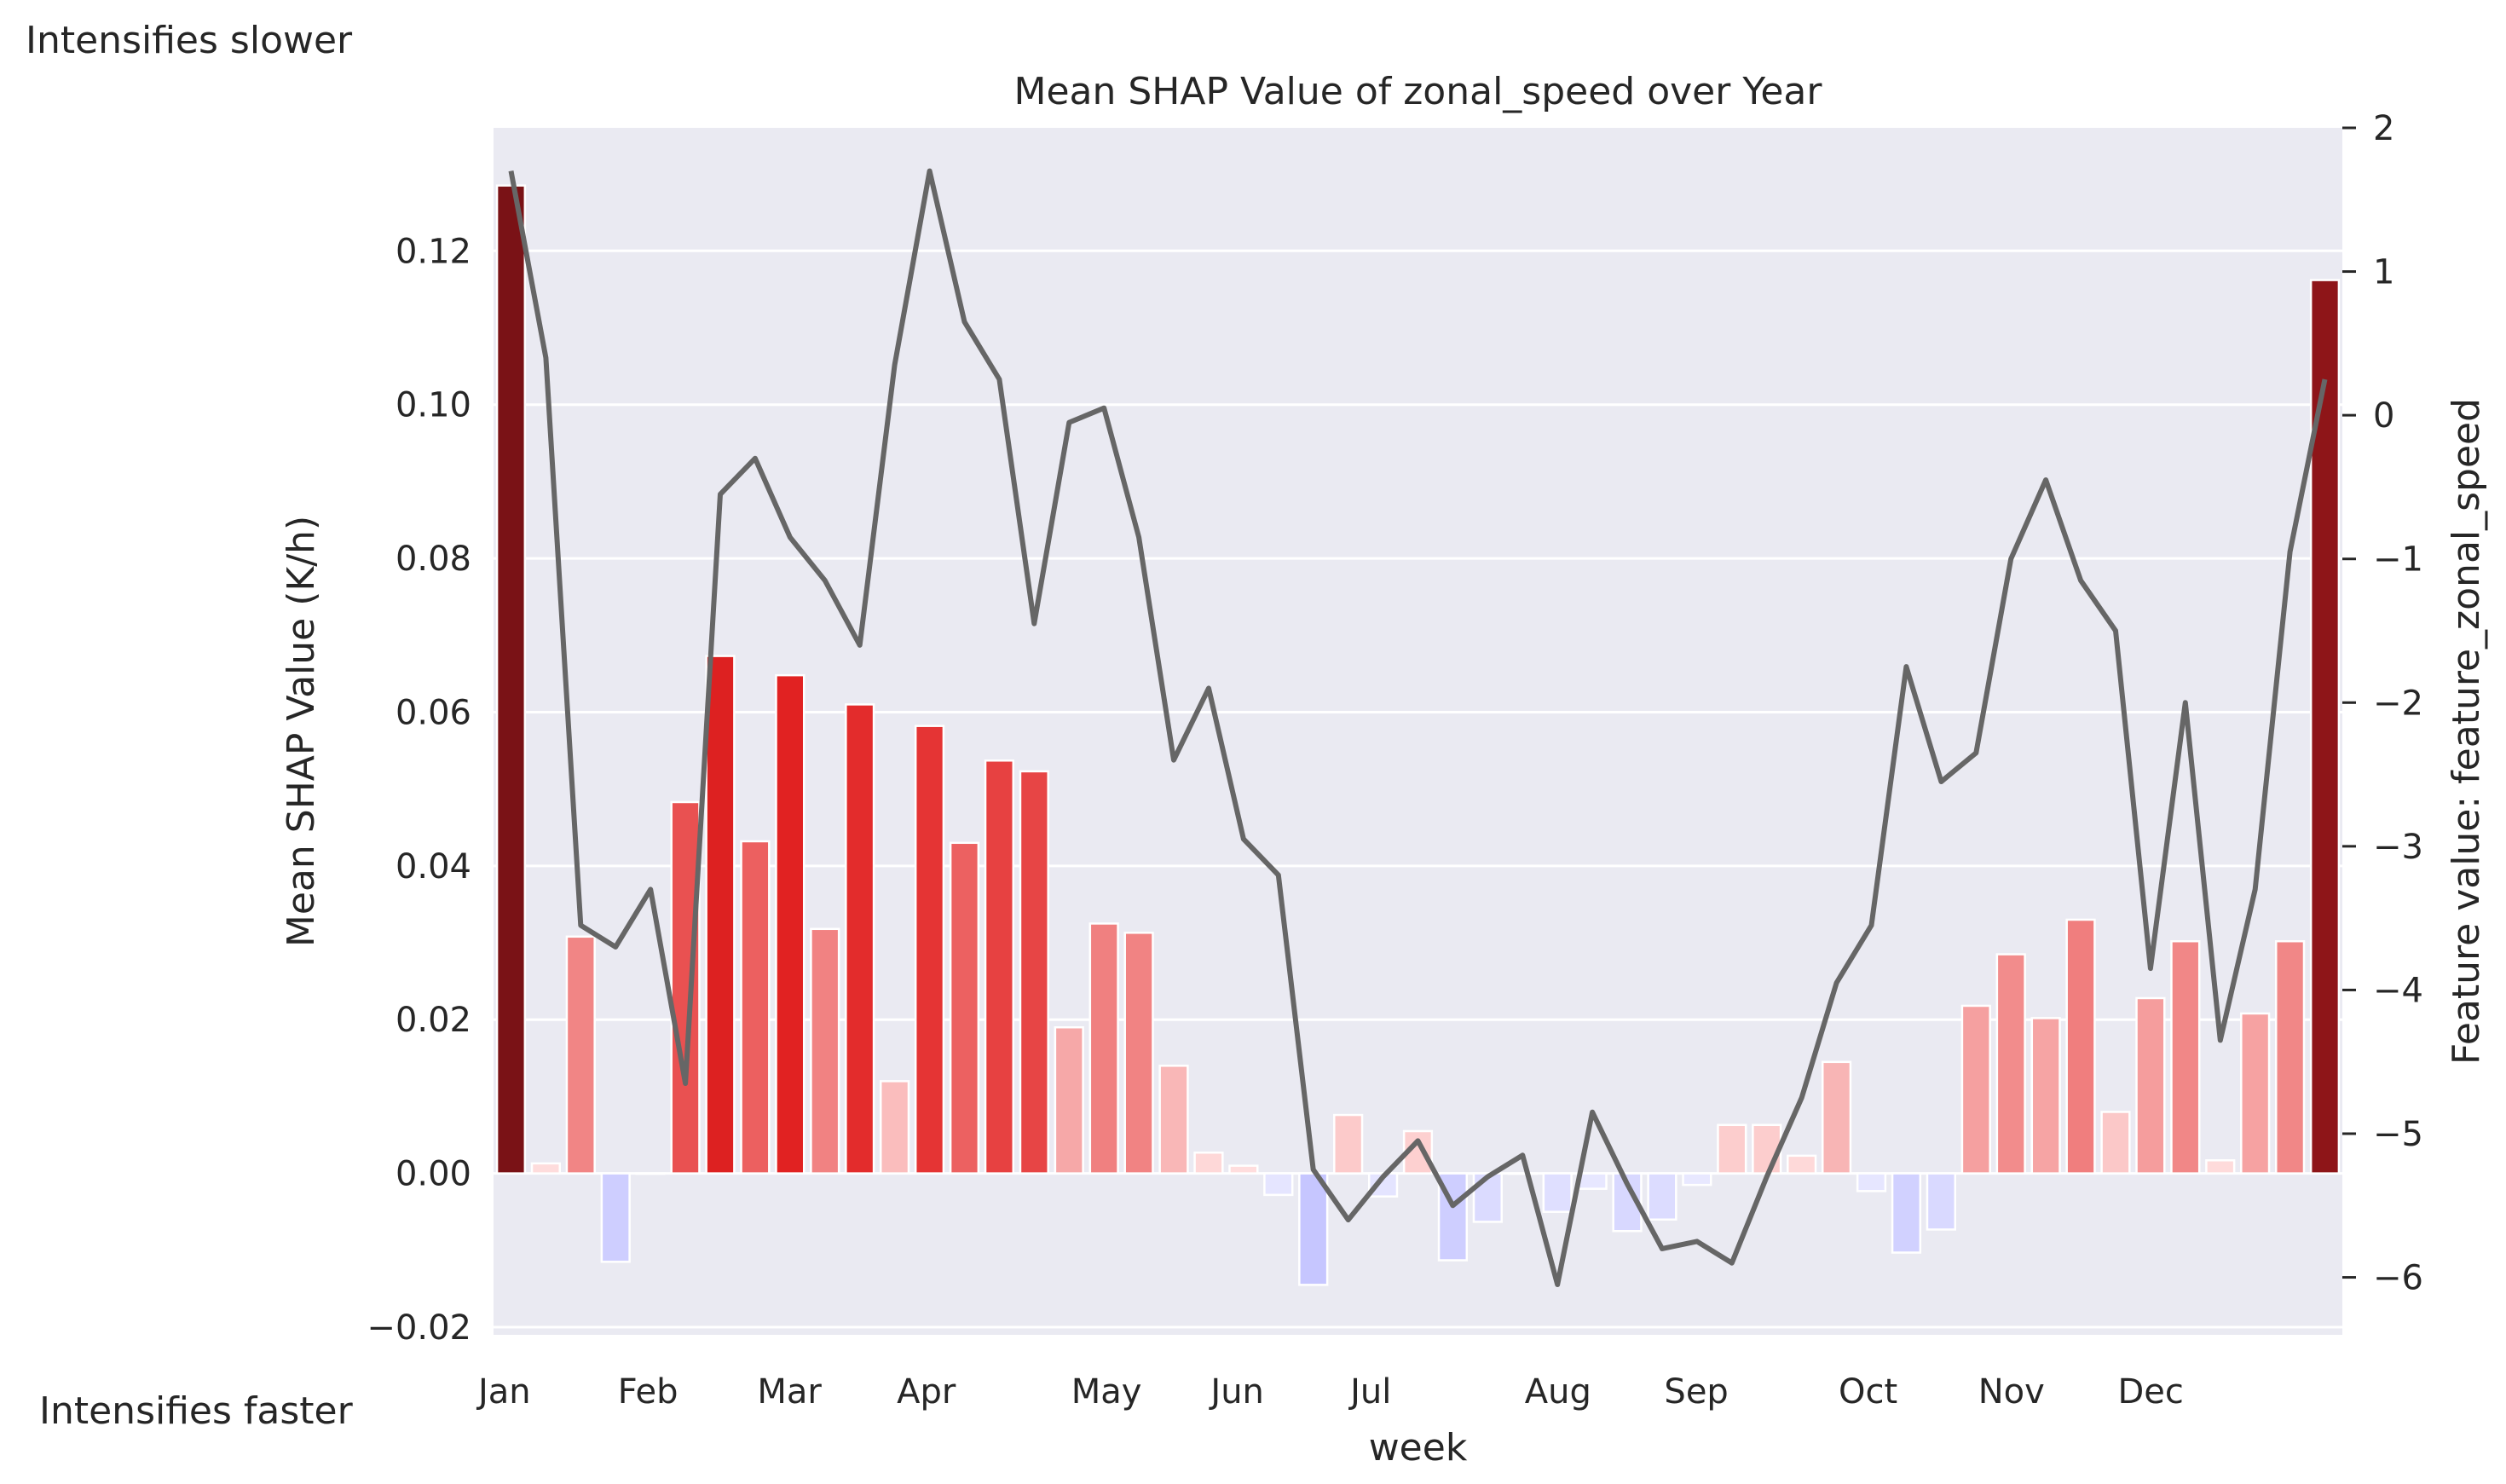 The height and width of the screenshot is (1484, 2506). What do you see at coordinates (1106, 1392) in the screenshot?
I see `month-label-may: May` at bounding box center [1106, 1392].